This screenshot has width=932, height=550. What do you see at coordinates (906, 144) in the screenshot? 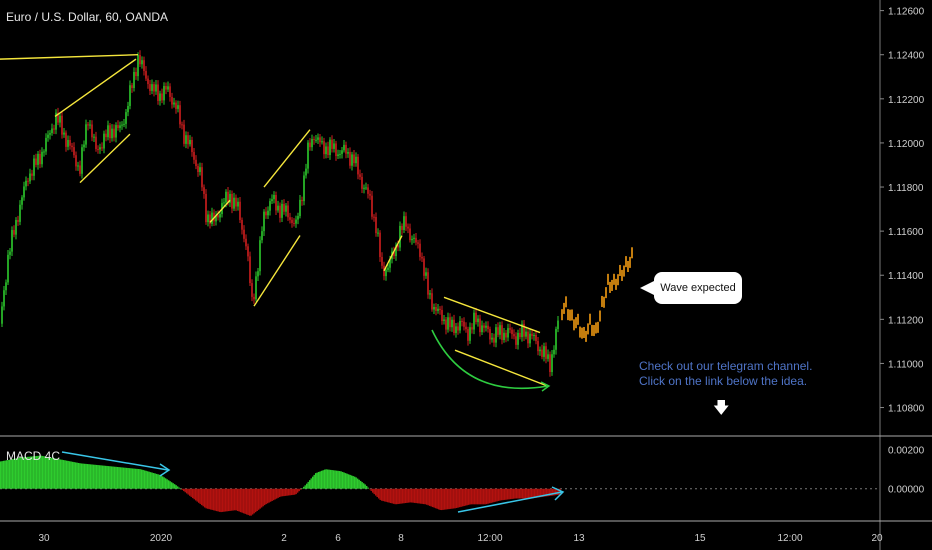
I see `price-tick-label: 1.12000` at bounding box center [906, 144].